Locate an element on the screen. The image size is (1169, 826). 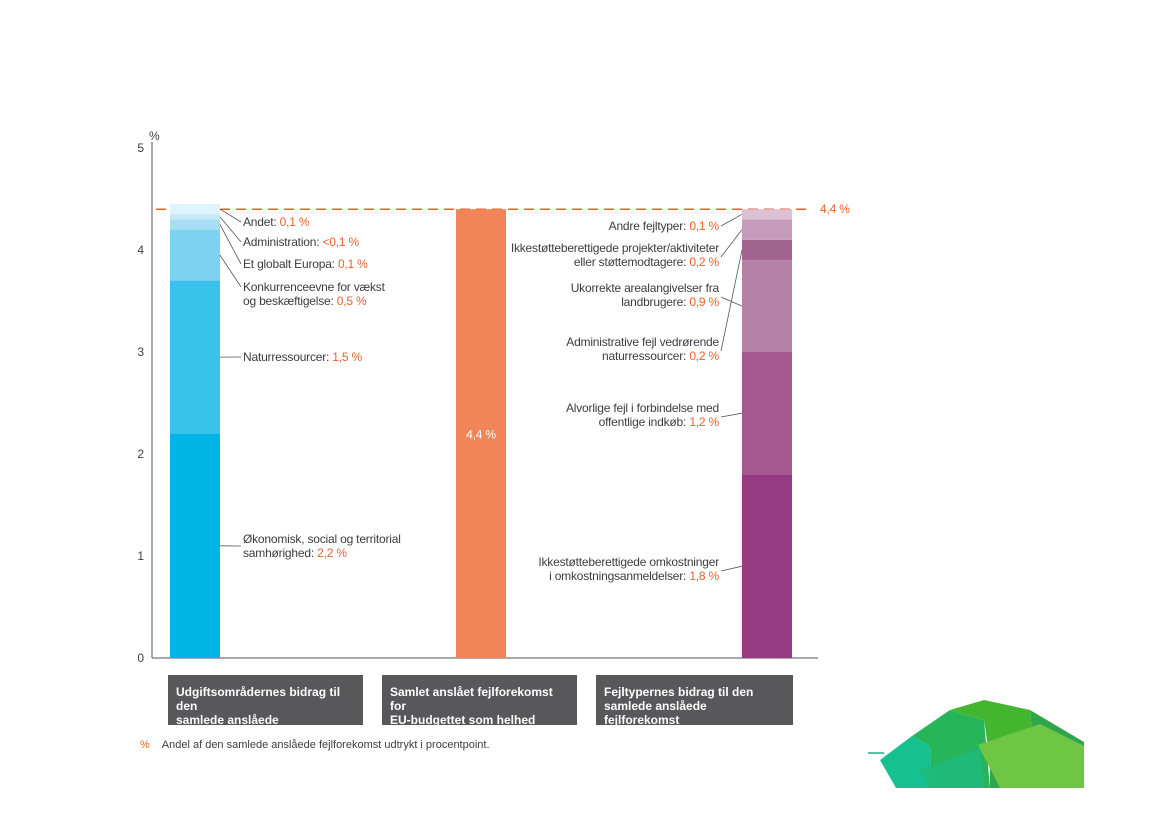
y-tick-label: 5 is located at coordinates (140, 148).